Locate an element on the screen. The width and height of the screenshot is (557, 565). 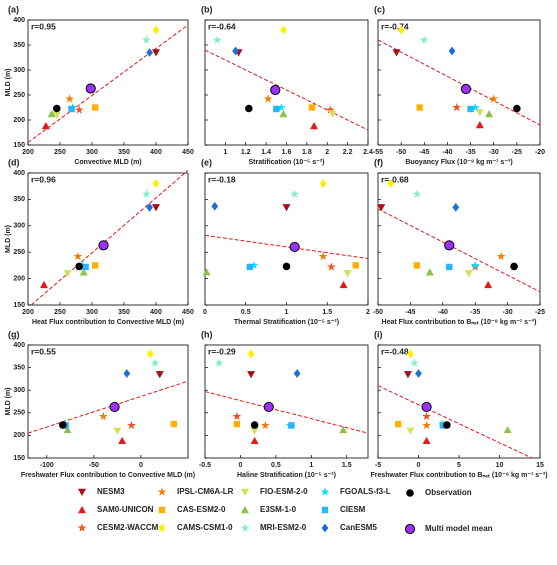
x-tick-label: -50 is located at coordinates (378, 312).